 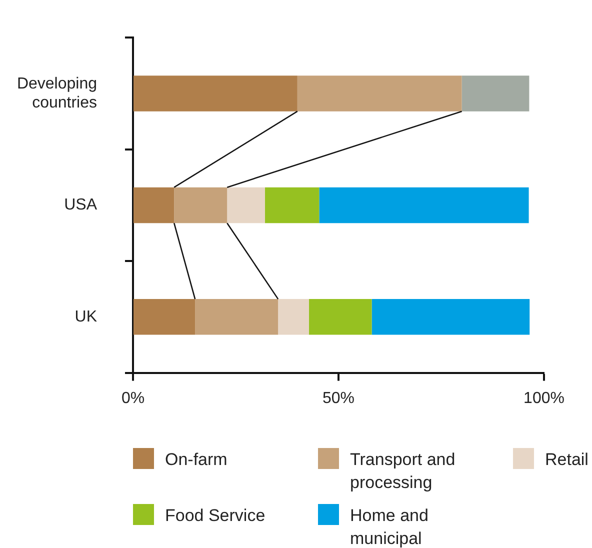 I want to click on y-tick-label: Developing countries, so click(x=56, y=93).